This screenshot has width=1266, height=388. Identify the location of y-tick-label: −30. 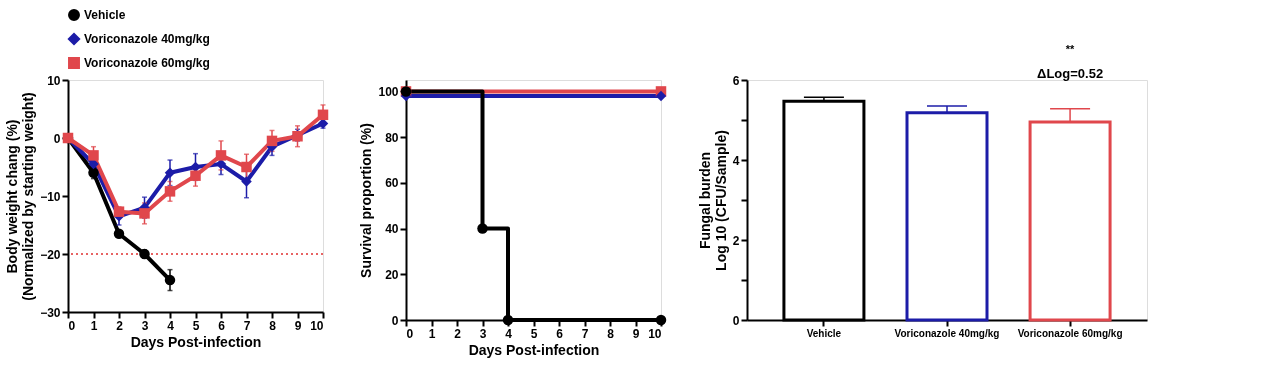
(50, 312).